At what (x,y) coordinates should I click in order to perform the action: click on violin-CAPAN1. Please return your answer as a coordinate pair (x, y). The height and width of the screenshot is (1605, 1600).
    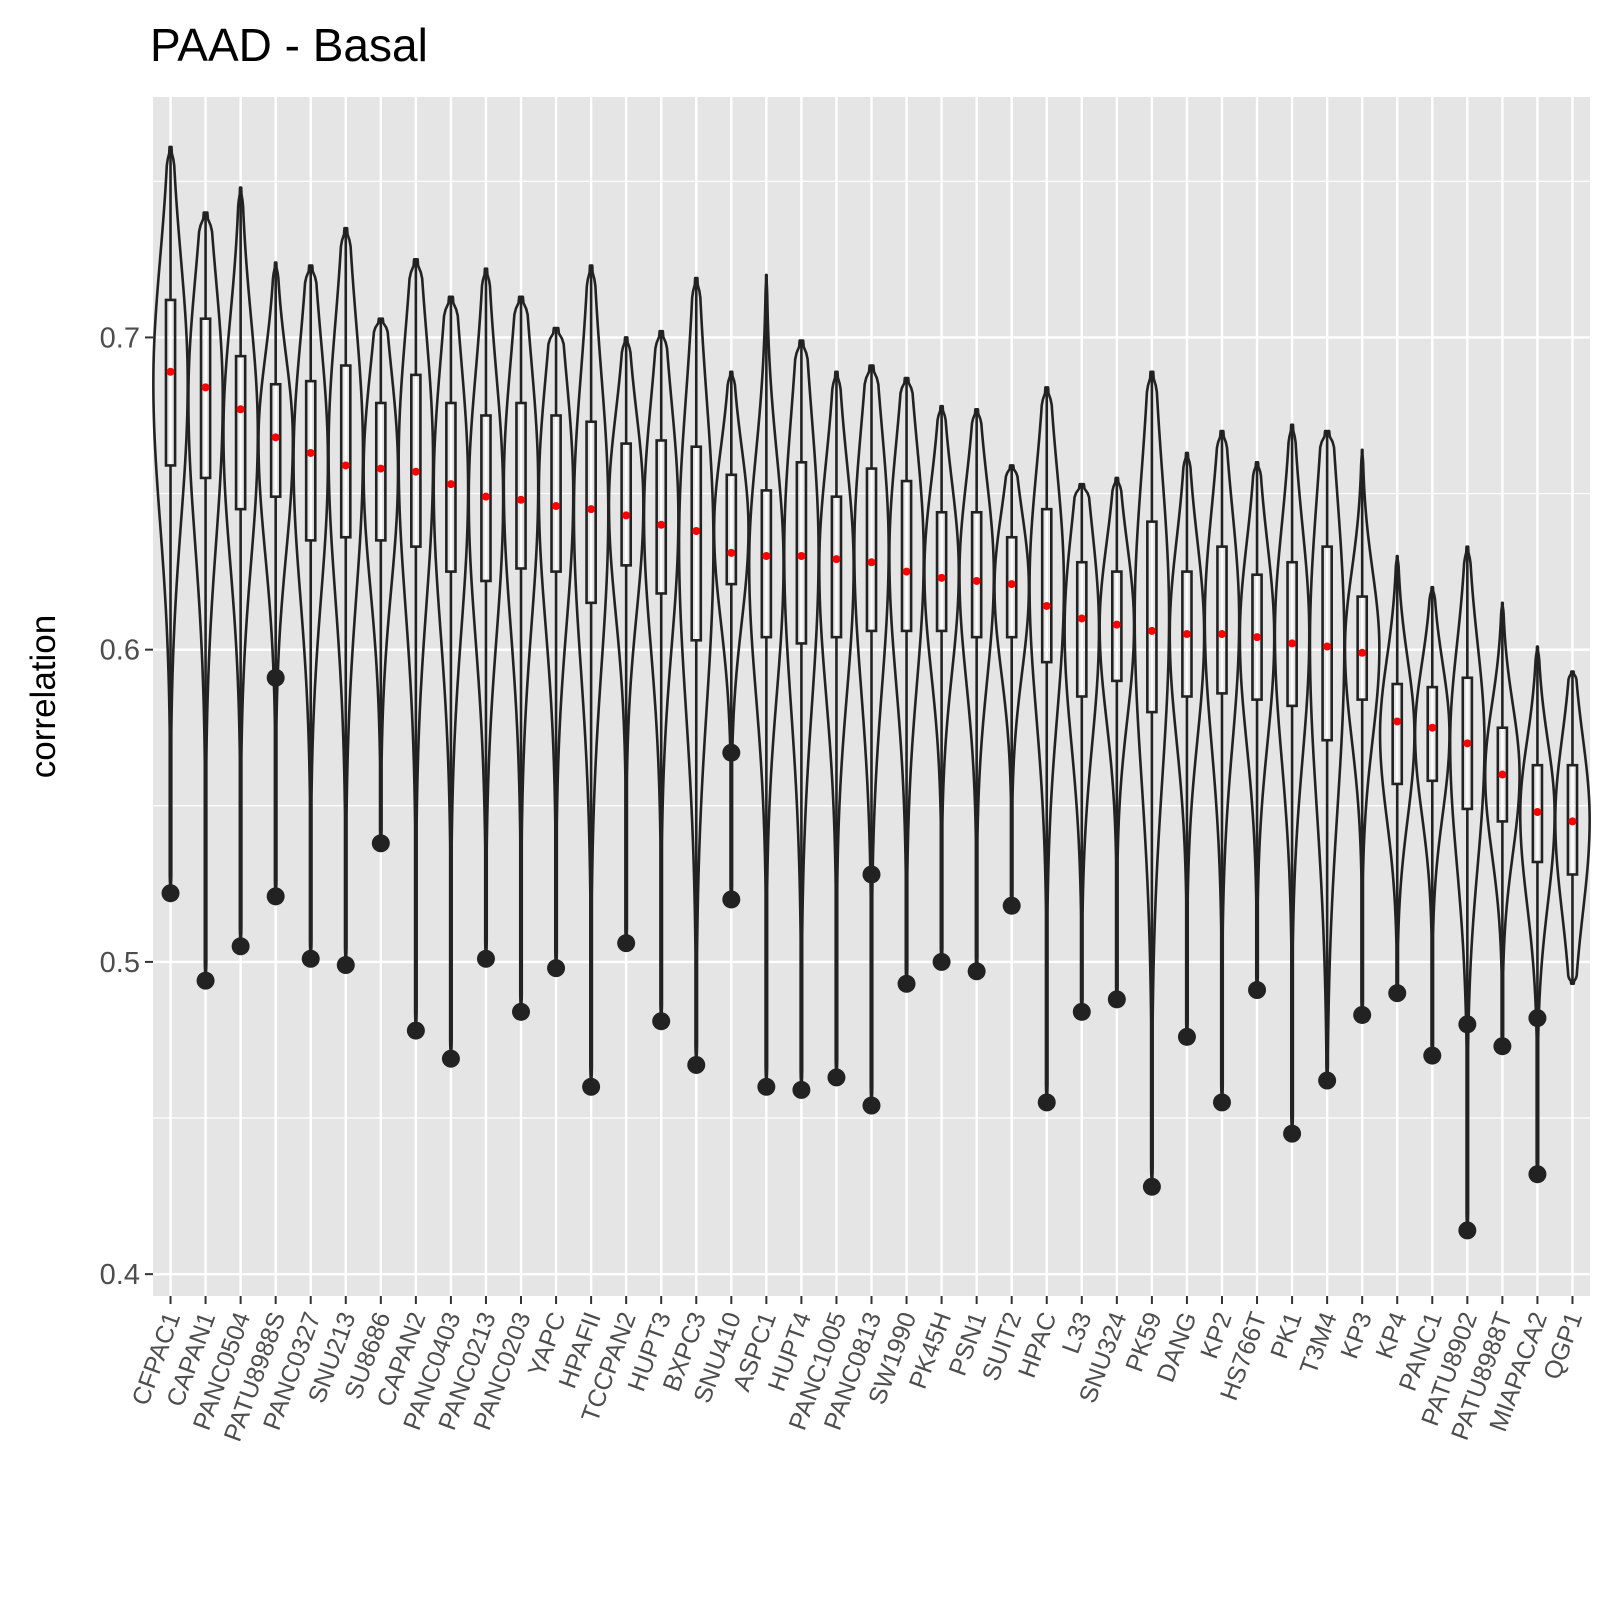
    Looking at the image, I should click on (206, 600).